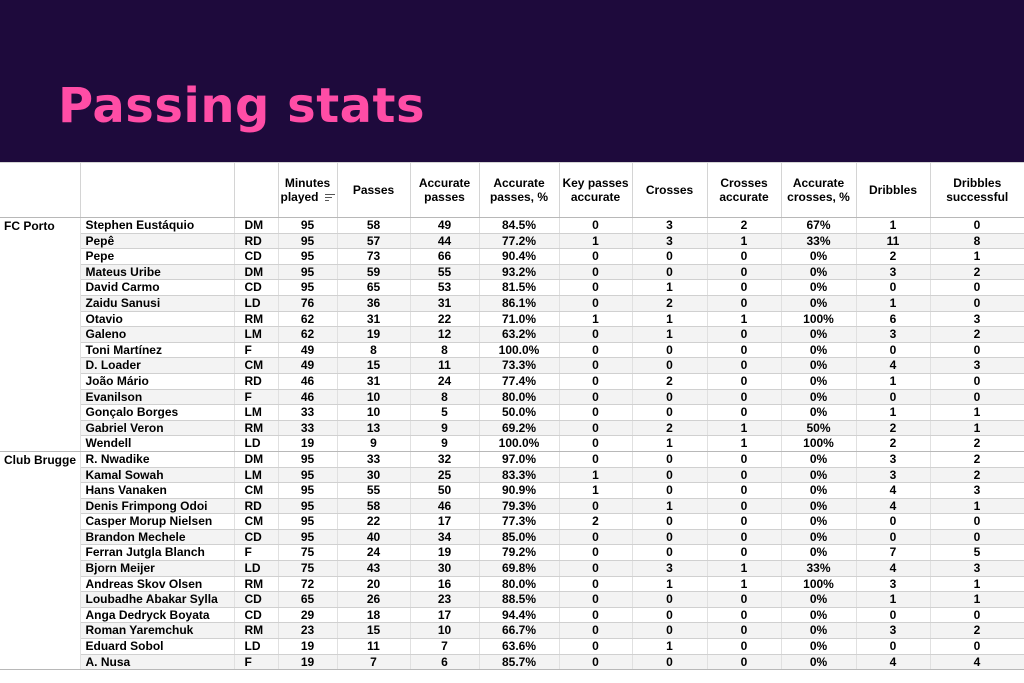 The width and height of the screenshot is (1024, 683). Describe the element at coordinates (893, 443) in the screenshot. I see `dribbles: 2` at that location.